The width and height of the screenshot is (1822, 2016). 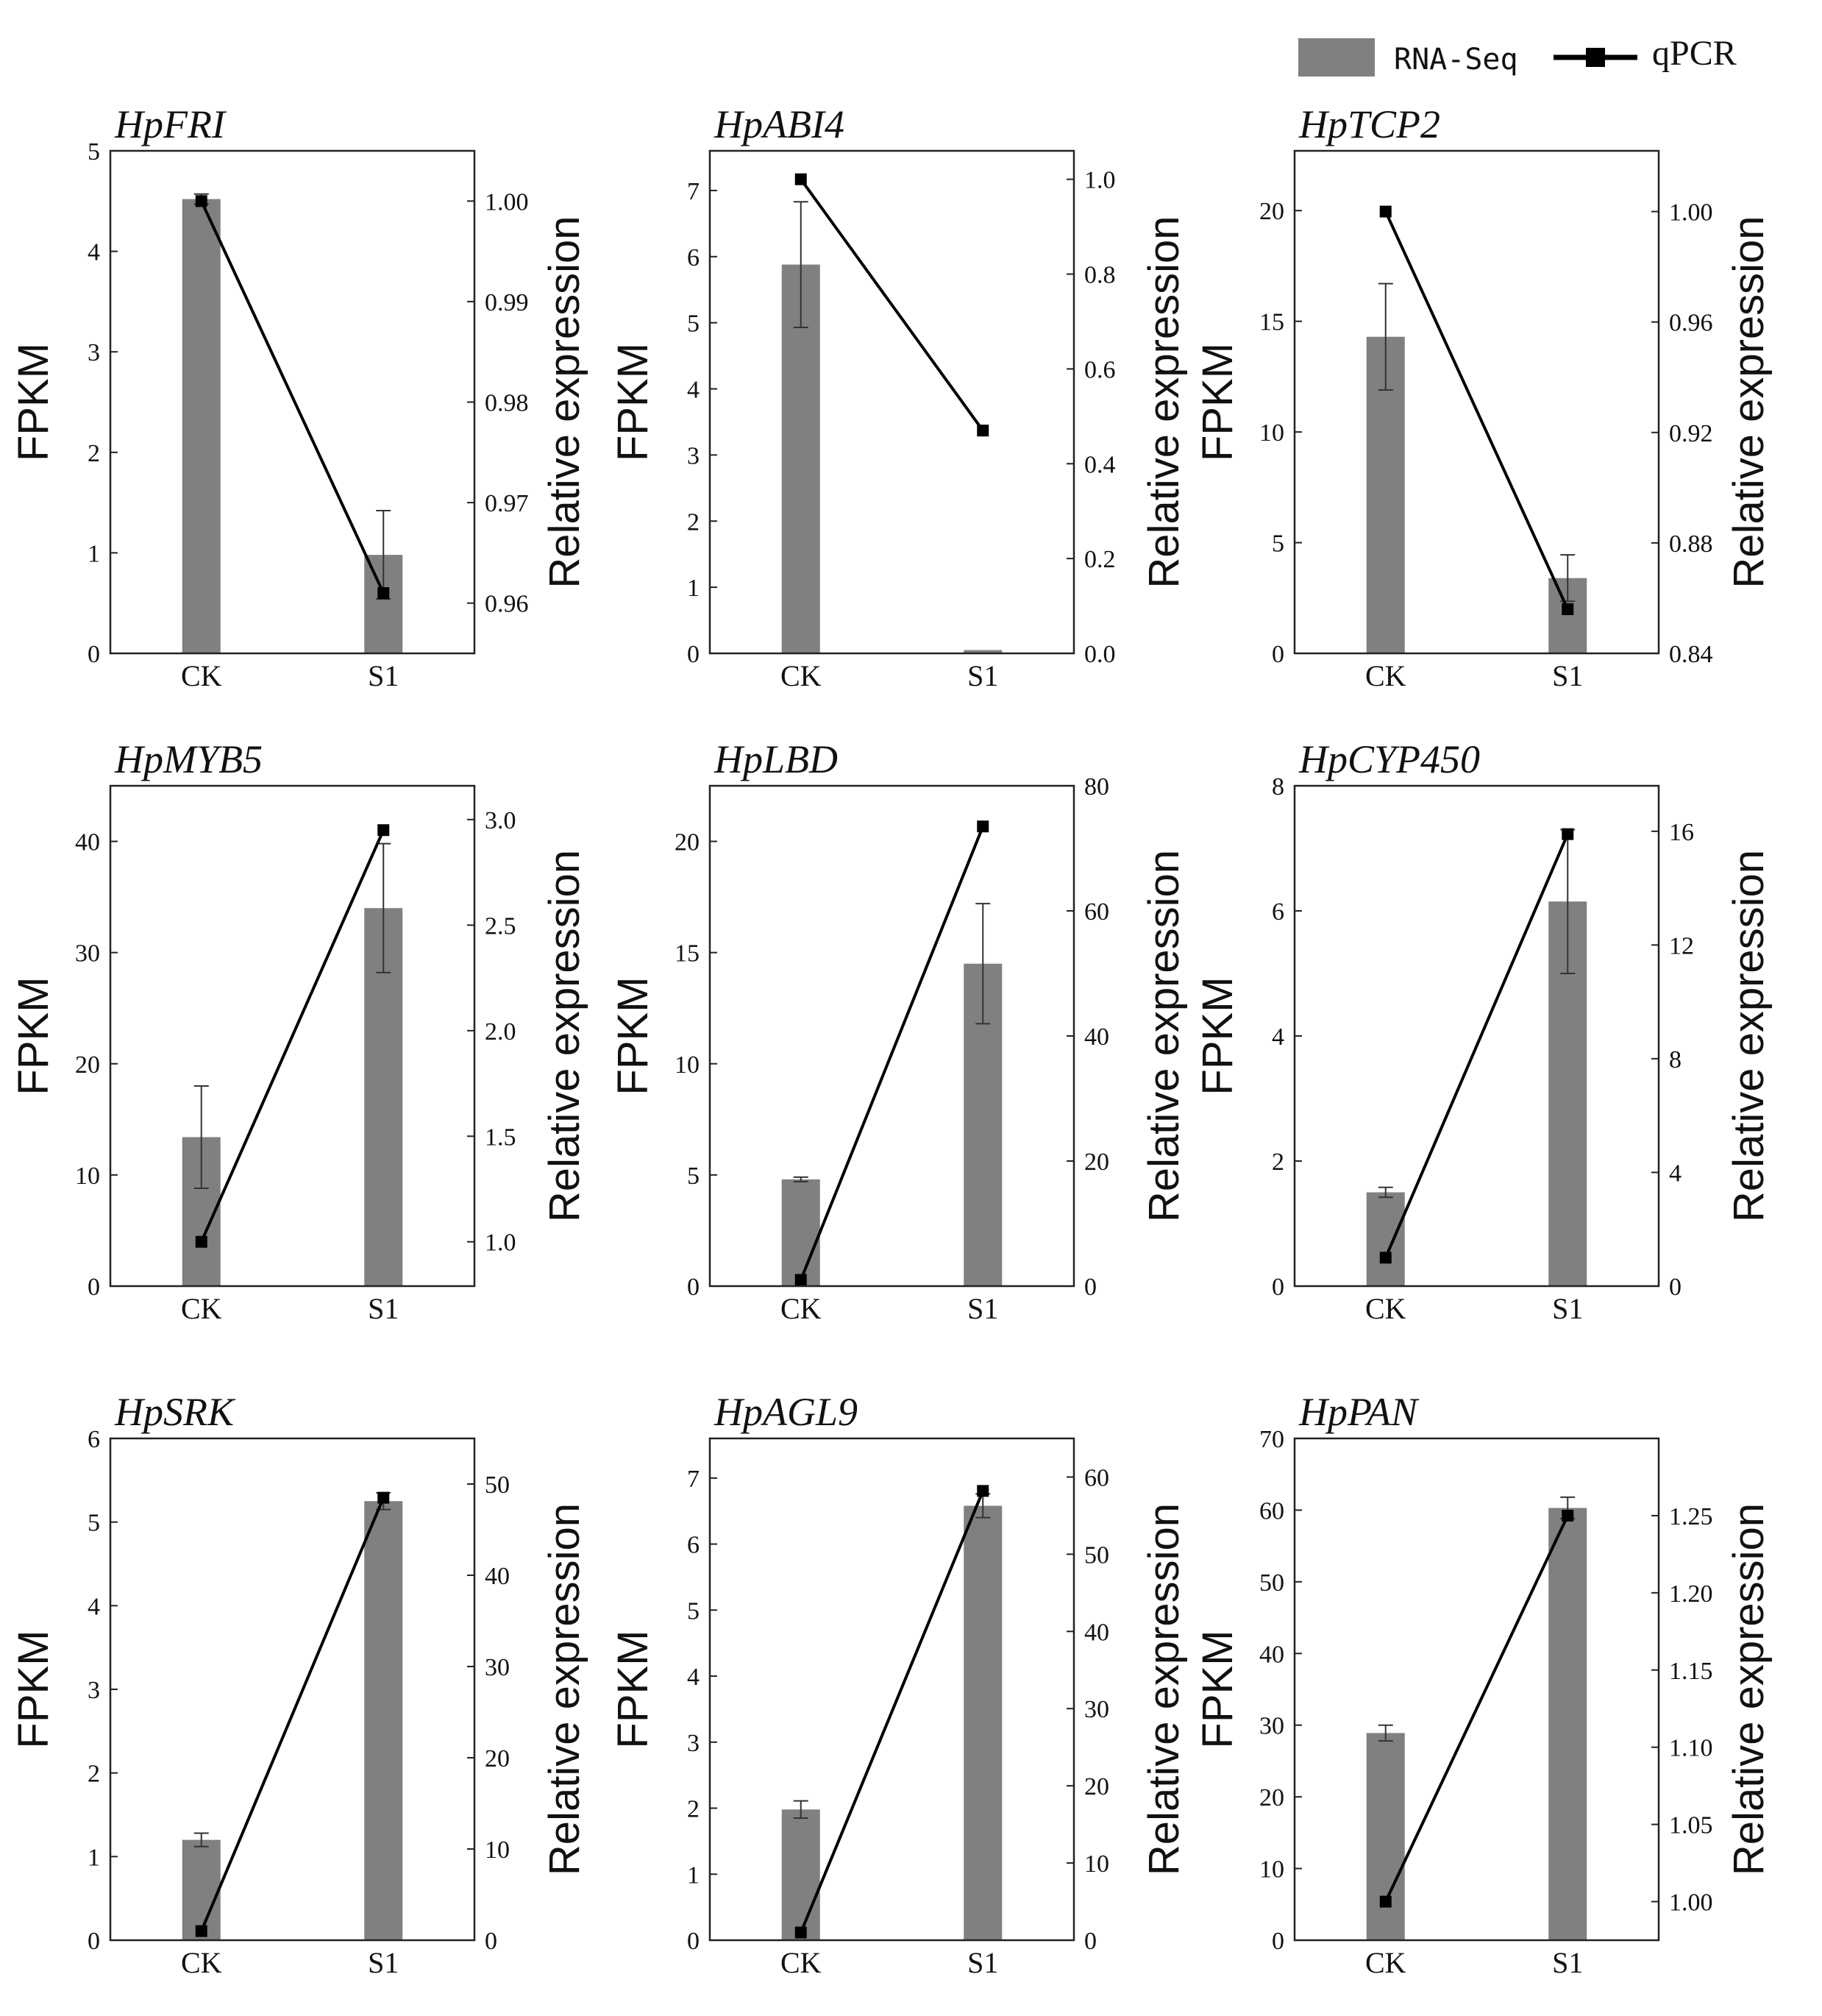 What do you see at coordinates (1100, 275) in the screenshot?
I see `right-tick-label: 0.8` at bounding box center [1100, 275].